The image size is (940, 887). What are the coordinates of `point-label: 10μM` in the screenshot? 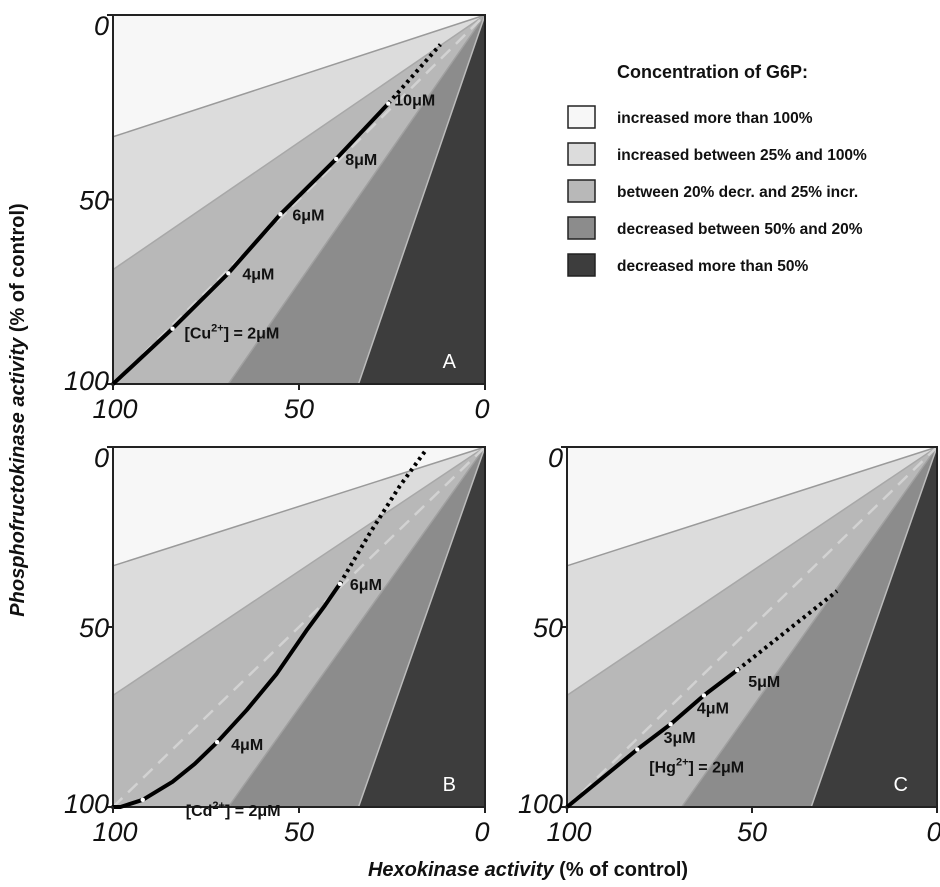 It's located at (414, 101).